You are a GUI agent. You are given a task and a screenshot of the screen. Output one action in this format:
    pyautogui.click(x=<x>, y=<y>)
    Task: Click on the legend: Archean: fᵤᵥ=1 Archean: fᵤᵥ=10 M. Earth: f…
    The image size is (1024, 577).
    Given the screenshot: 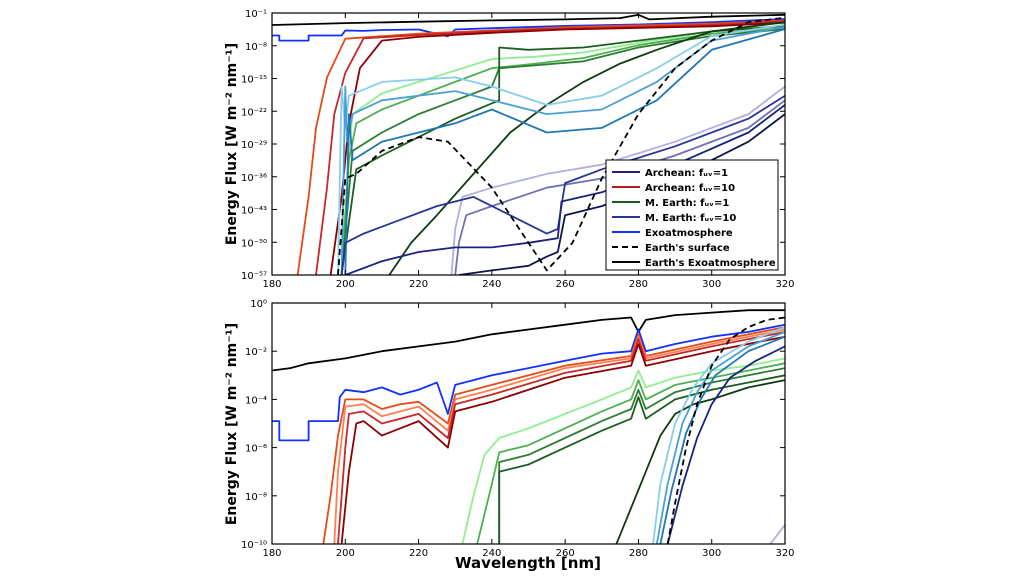 What is the action you would take?
    pyautogui.click(x=692, y=215)
    